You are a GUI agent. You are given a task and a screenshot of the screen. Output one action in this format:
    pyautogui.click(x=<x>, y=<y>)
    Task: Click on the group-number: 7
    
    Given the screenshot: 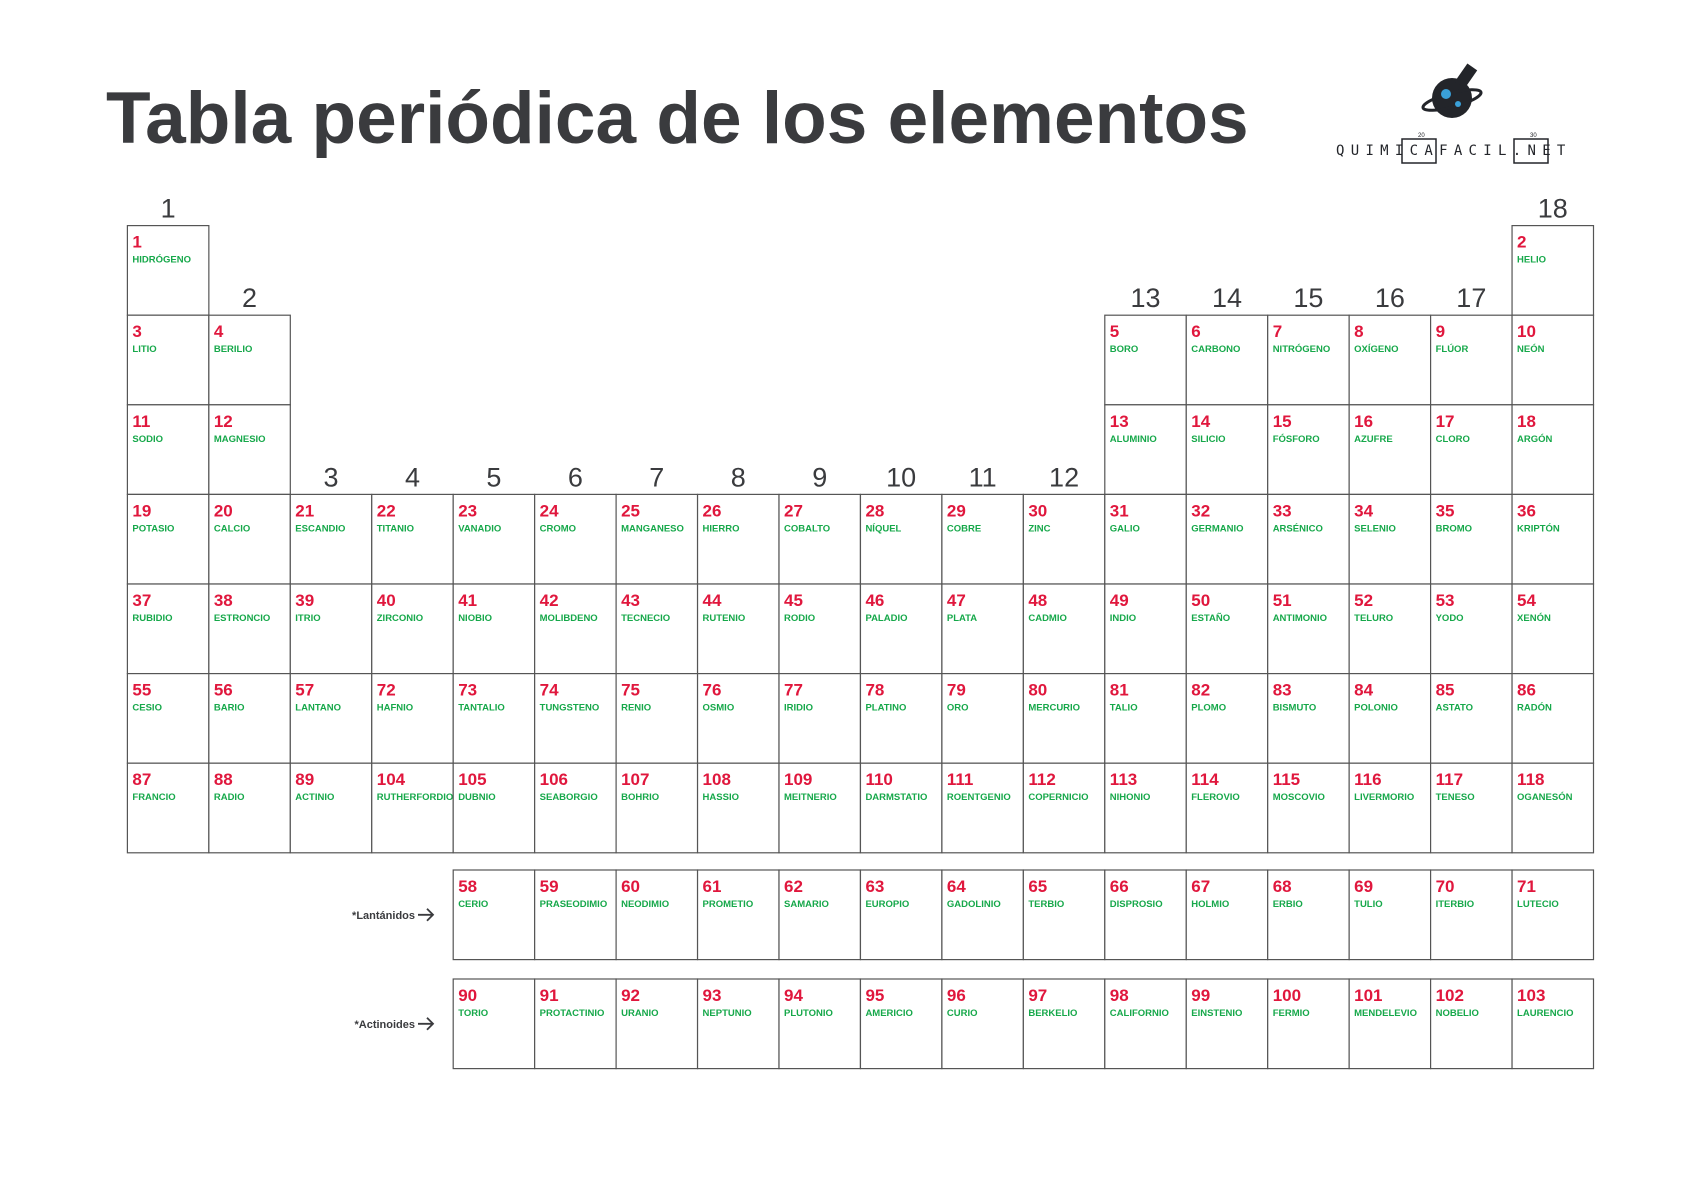 What is the action you would take?
    pyautogui.click(x=656, y=477)
    